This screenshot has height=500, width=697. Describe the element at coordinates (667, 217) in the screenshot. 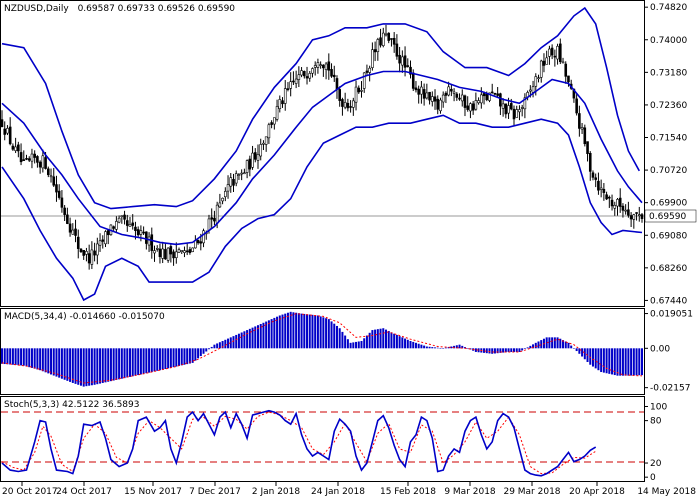

I see `current-price-label: 0.69590` at that location.